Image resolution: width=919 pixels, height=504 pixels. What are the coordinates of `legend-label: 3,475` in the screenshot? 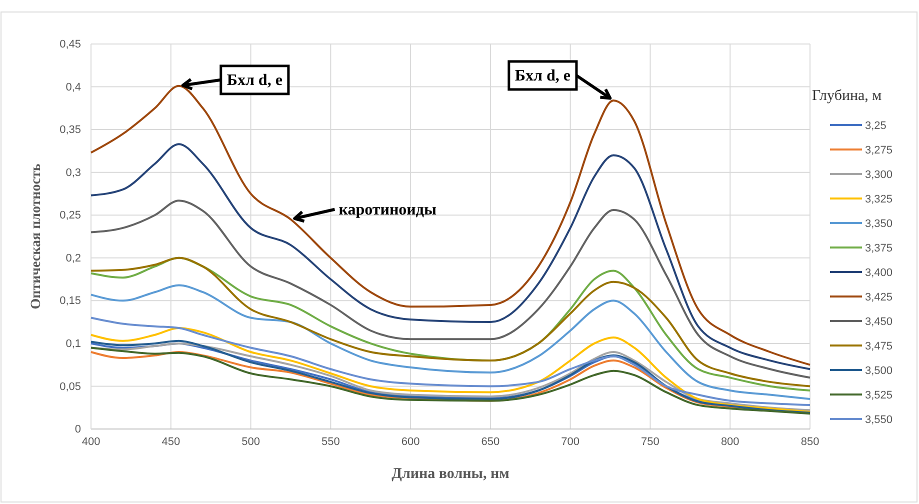 It's located at (879, 346).